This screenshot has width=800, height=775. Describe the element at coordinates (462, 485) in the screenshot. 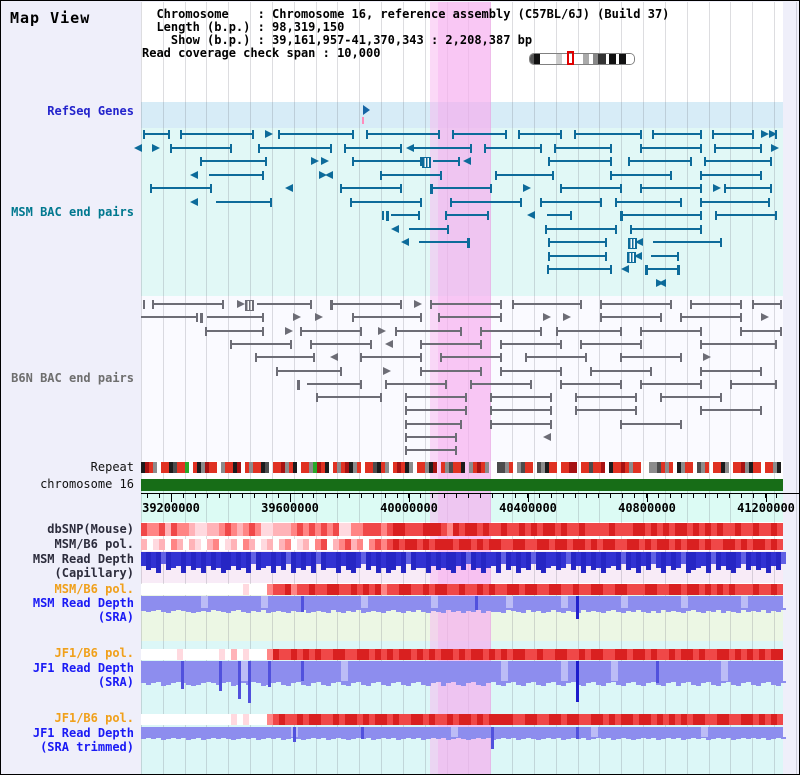

I see `chromosome-16-bar` at that location.